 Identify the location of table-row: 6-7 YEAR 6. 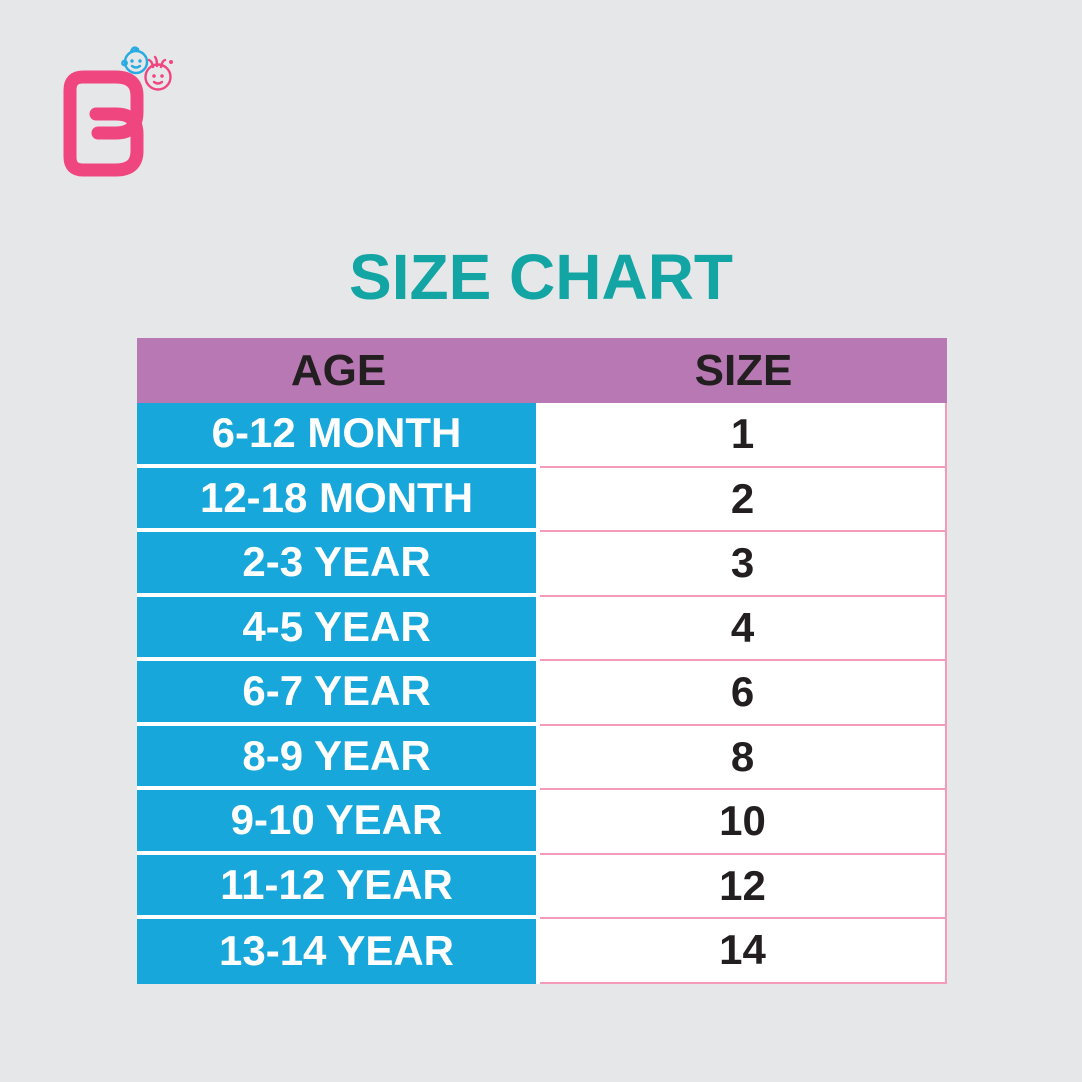
(542, 693).